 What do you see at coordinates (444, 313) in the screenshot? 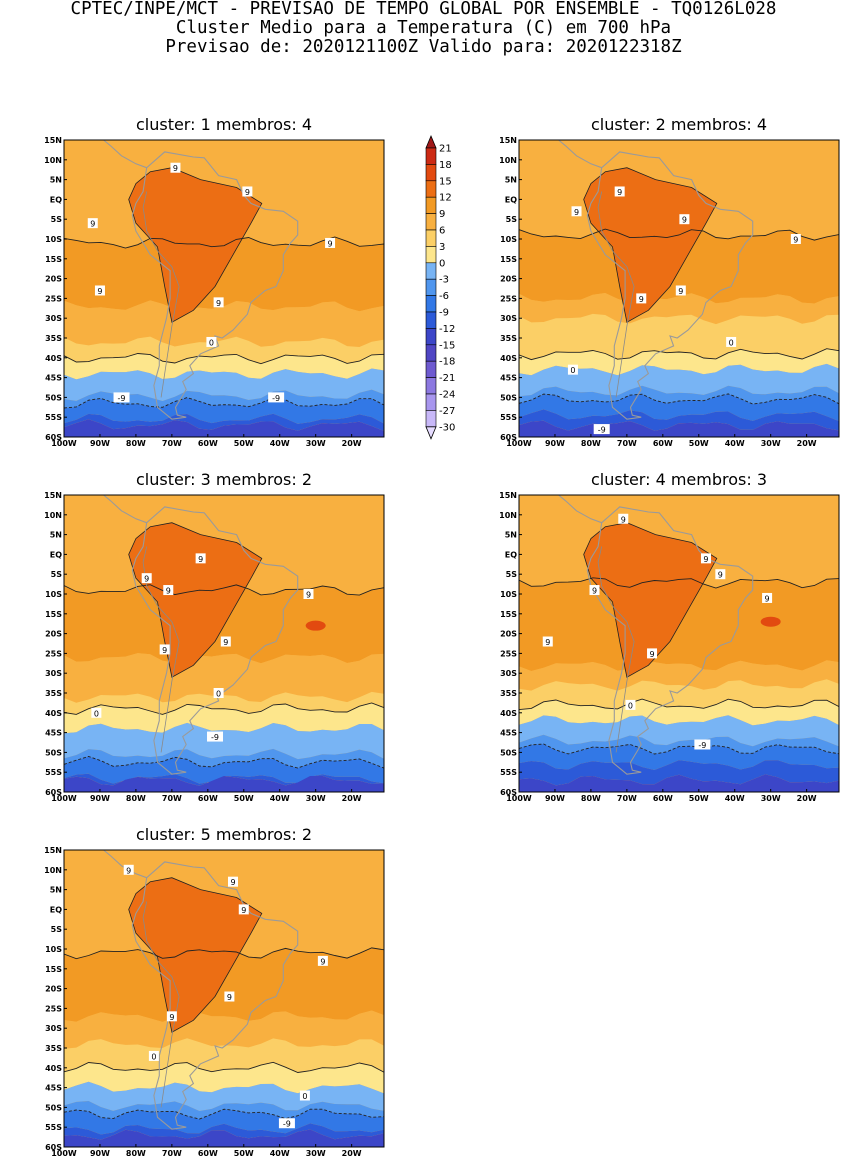
I see `colorbar-label: -9` at bounding box center [444, 313].